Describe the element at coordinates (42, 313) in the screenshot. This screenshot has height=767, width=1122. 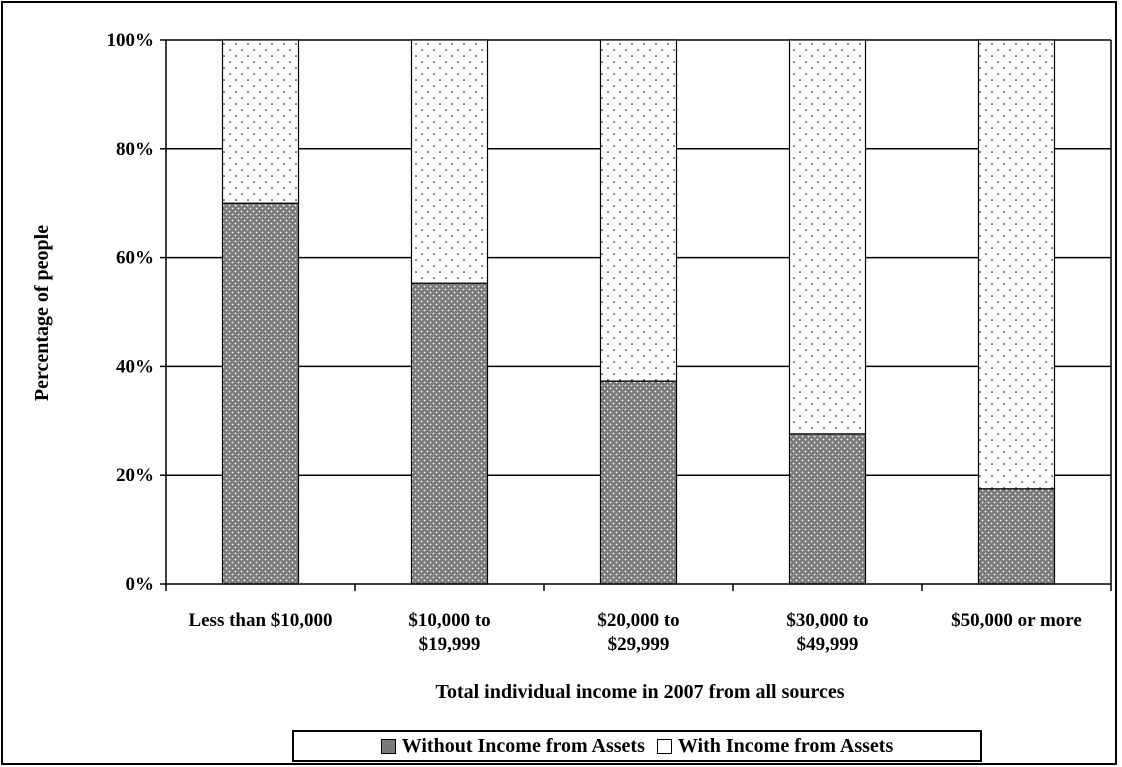
I see `y-axis-title: Percentage of people` at that location.